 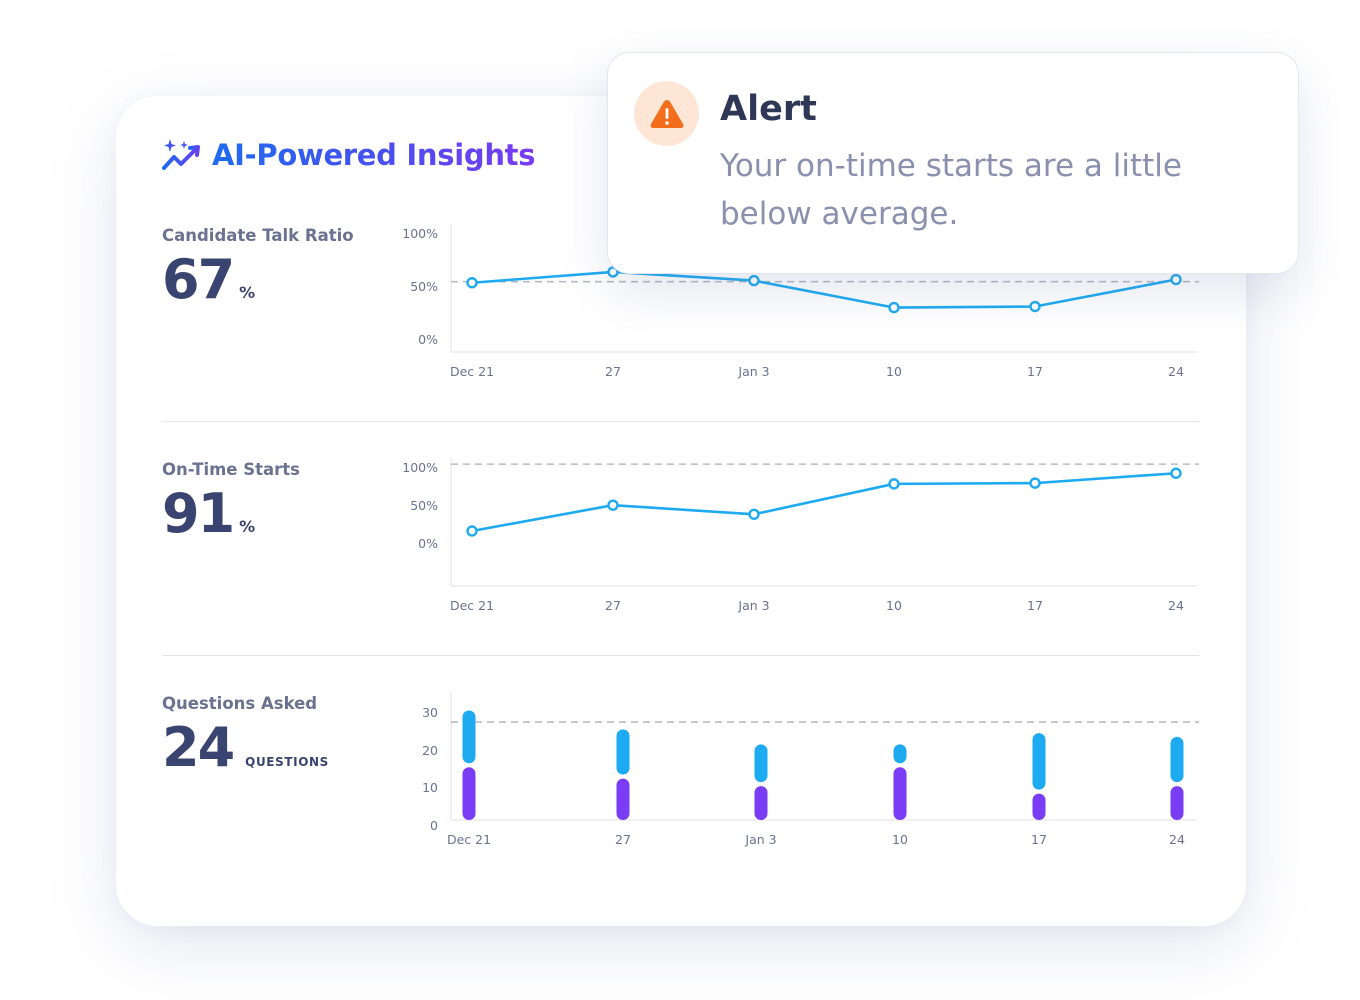 What do you see at coordinates (768, 109) in the screenshot?
I see `alert-title: Alert` at bounding box center [768, 109].